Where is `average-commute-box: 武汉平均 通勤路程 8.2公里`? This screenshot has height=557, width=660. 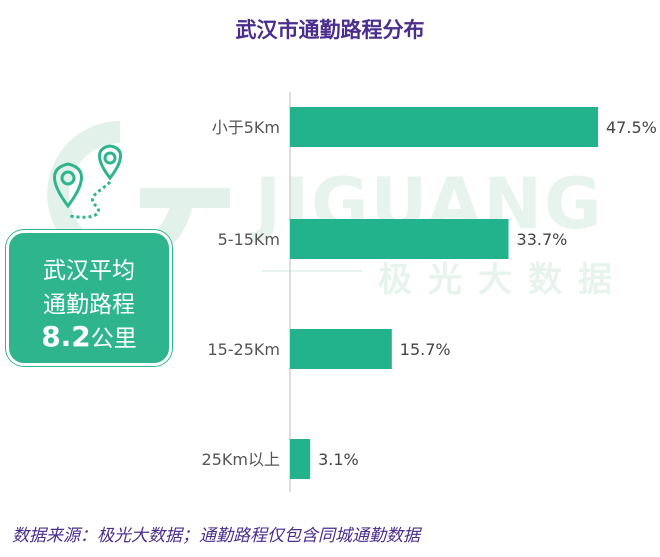
average-commute-box: 武汉平均 通勤路程 8.2公里 is located at coordinates (89, 298).